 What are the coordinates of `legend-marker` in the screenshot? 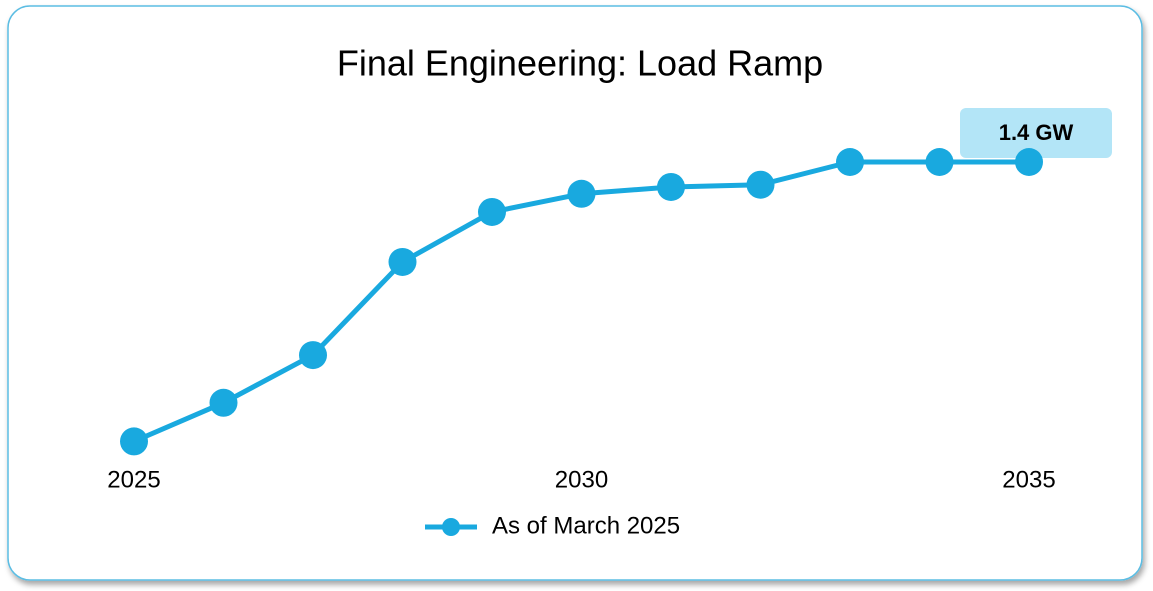 It's located at (451, 527).